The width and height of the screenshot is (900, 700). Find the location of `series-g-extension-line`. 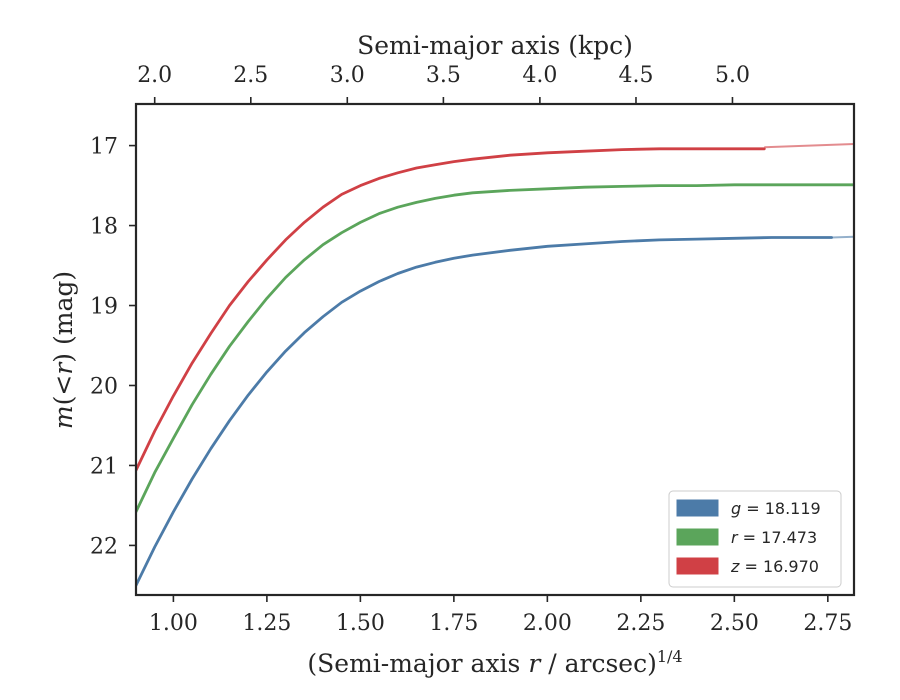

series-g-extension-line is located at coordinates (842, 237).